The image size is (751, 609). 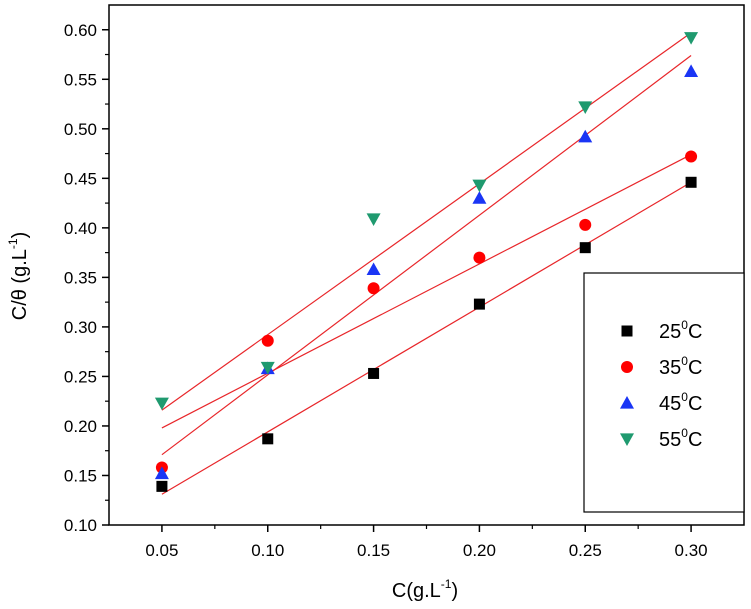 What do you see at coordinates (80, 178) in the screenshot?
I see `y-tick-label: 0.45` at bounding box center [80, 178].